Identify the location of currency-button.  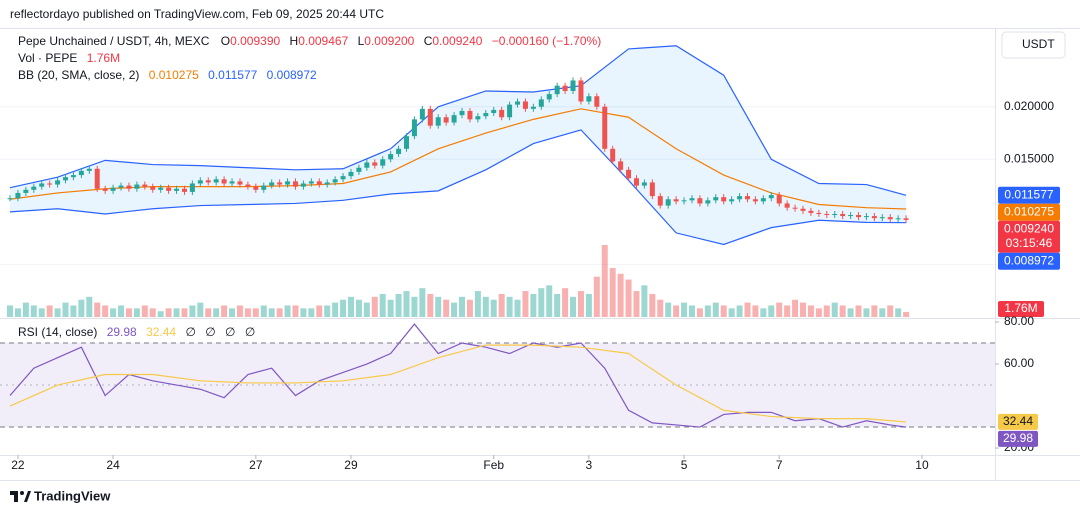
(1033, 45).